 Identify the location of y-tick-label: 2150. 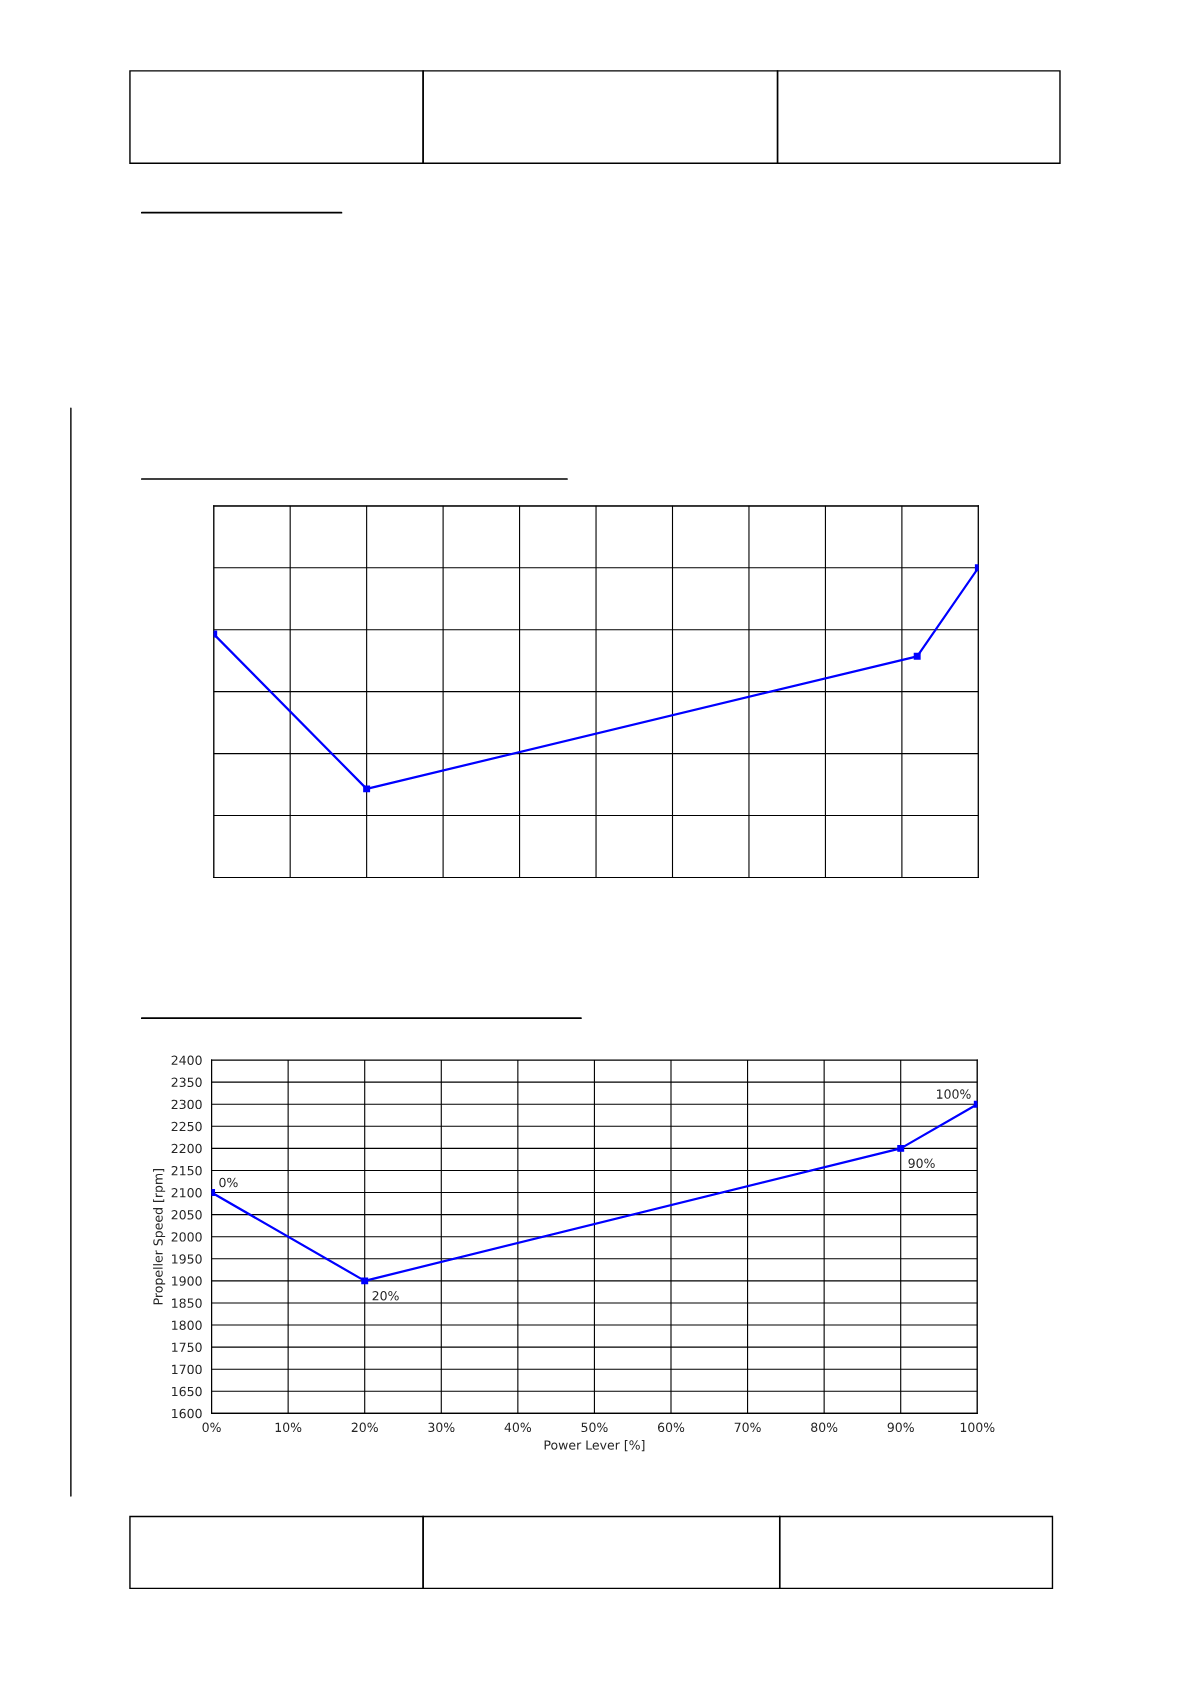
(186, 1170).